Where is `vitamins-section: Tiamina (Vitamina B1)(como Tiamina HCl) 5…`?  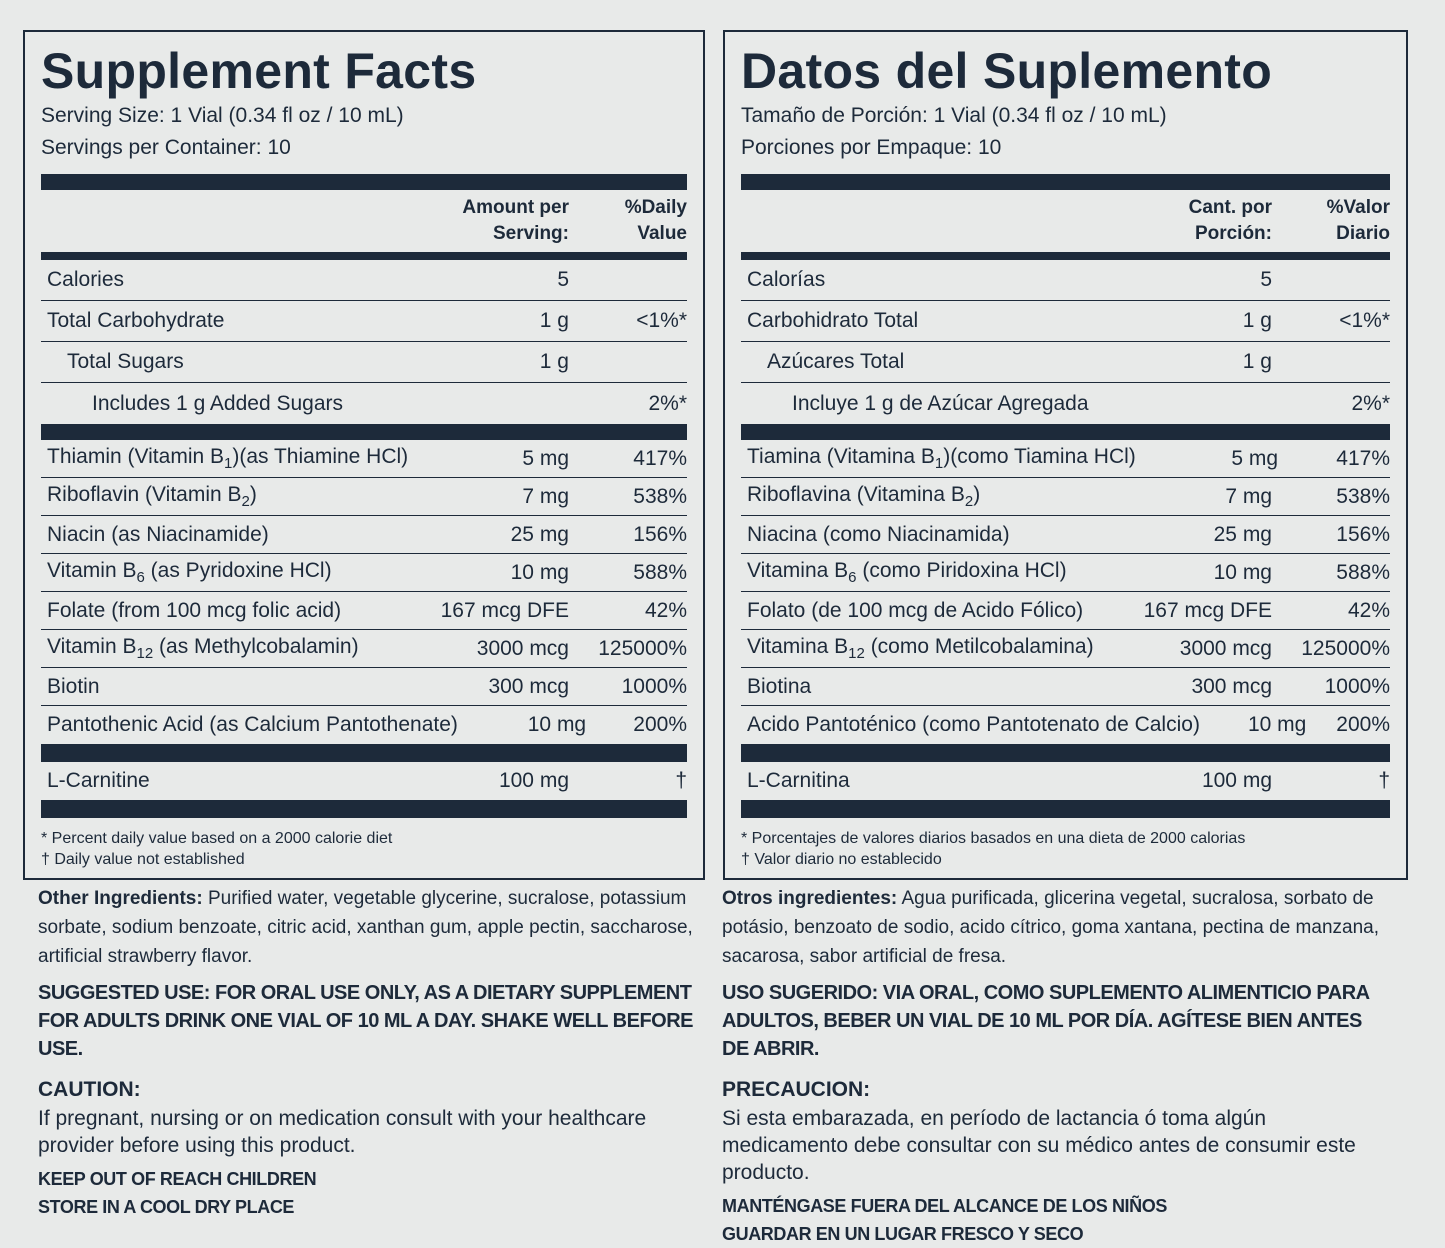 vitamins-section: Tiamina (Vitamina B1)(como Tiamina HCl) 5… is located at coordinates (1065, 592).